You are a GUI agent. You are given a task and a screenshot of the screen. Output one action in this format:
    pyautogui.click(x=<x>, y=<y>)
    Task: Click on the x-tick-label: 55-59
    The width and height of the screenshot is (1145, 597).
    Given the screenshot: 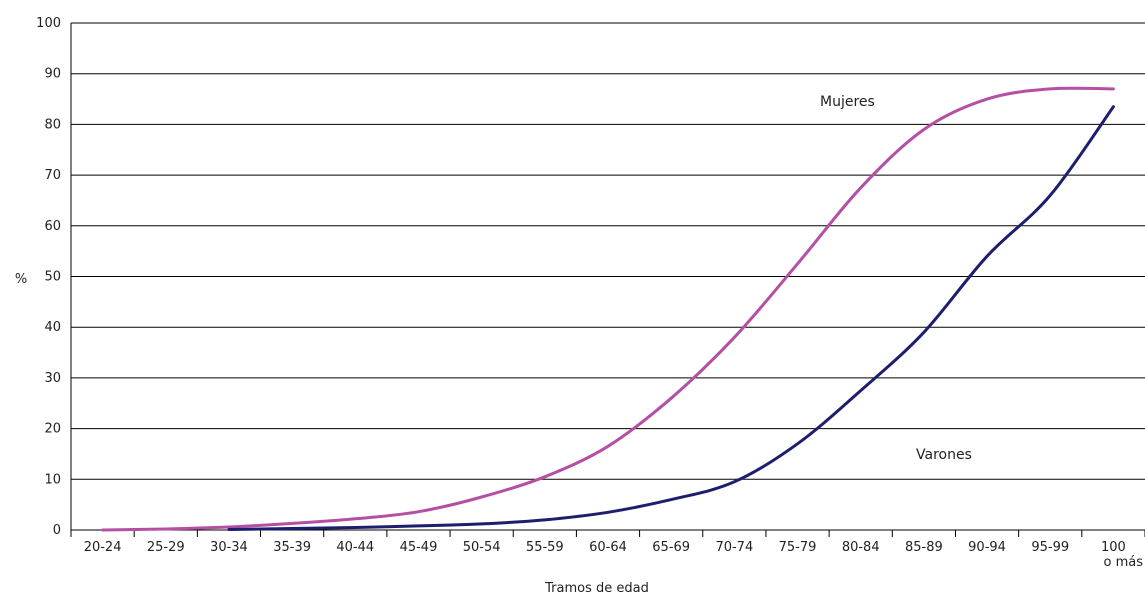 What is the action you would take?
    pyautogui.click(x=545, y=547)
    